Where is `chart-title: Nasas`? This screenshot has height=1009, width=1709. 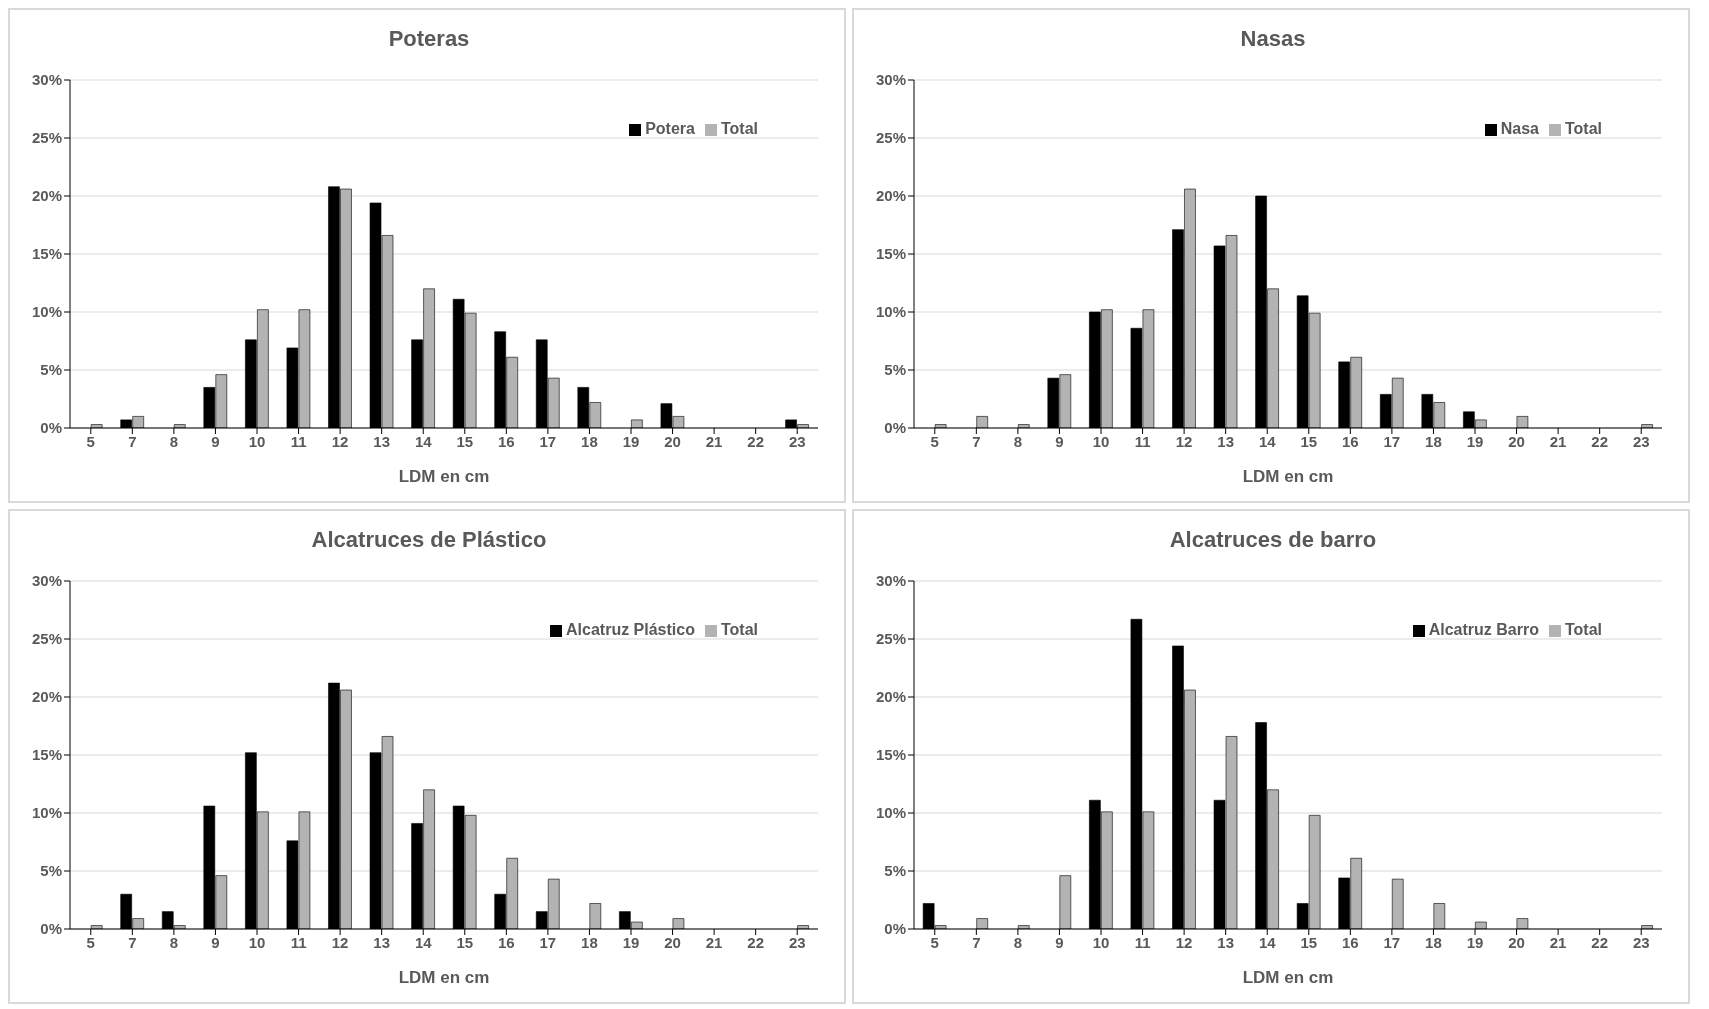
chart-title: Nasas is located at coordinates (1273, 39).